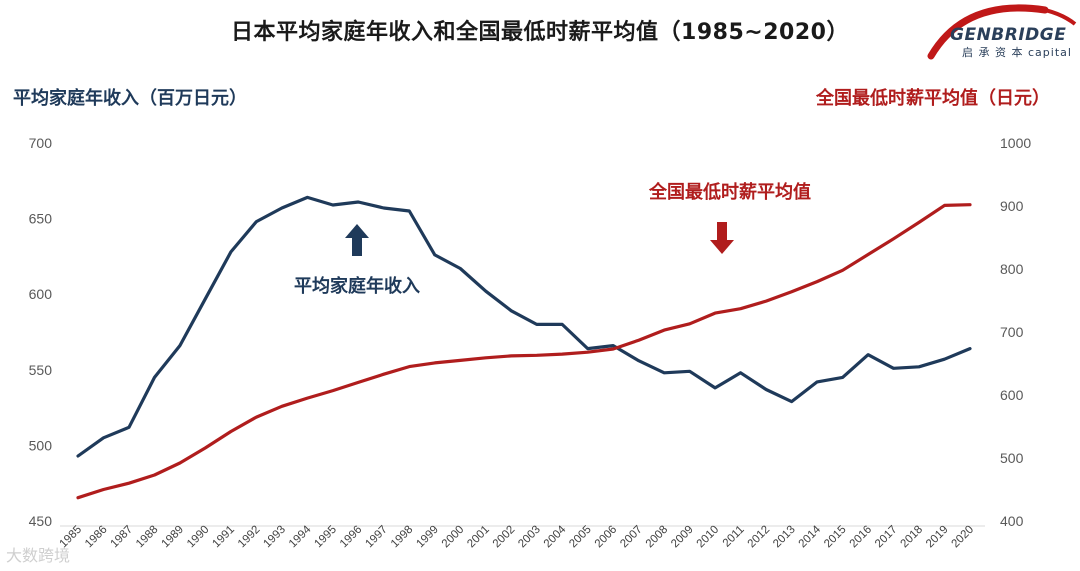  What do you see at coordinates (147, 537) in the screenshot?
I see `x-tick-label: 1988` at bounding box center [147, 537].